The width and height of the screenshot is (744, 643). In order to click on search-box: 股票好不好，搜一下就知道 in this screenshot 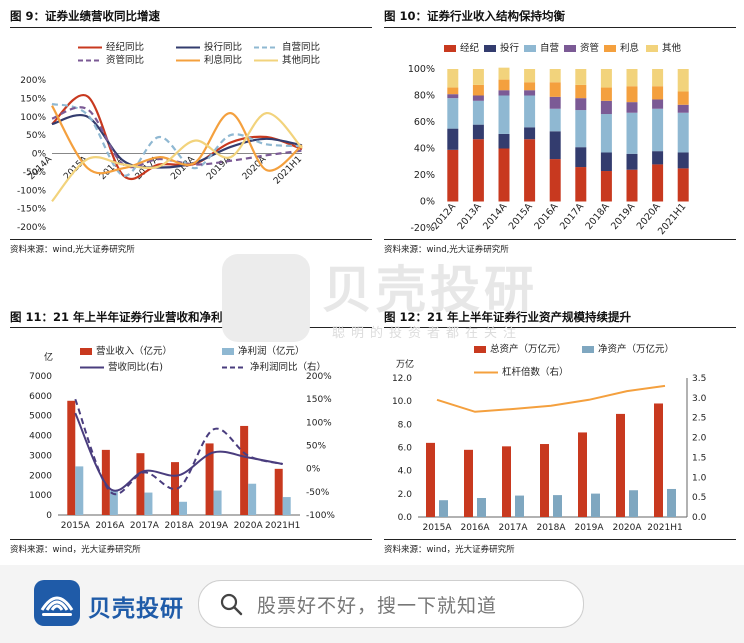, I will do `click(391, 604)`.